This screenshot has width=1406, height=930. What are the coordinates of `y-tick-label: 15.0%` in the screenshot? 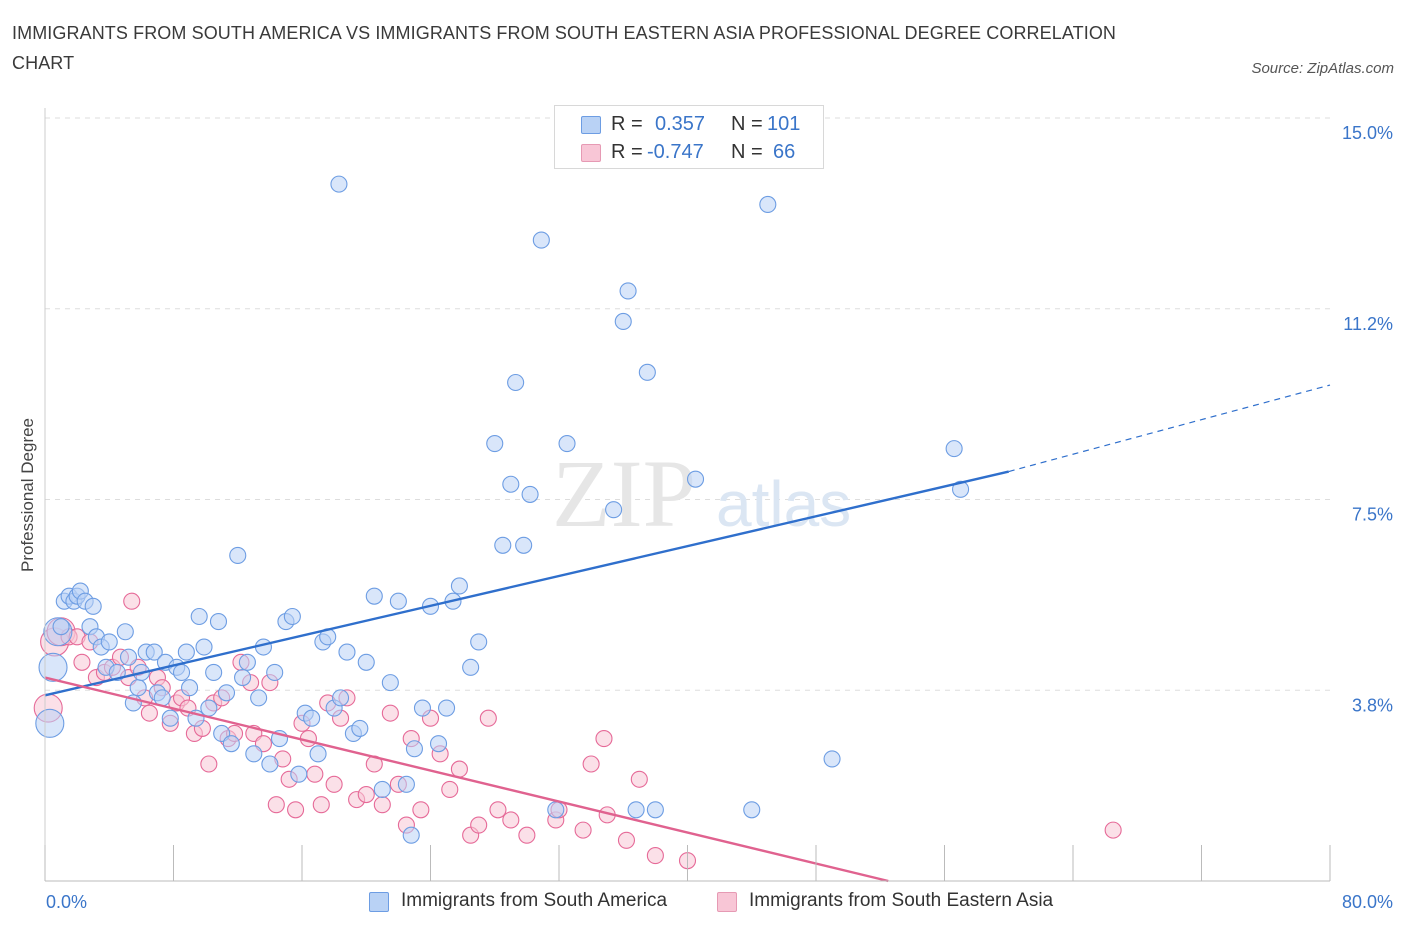 It's located at (1367, 133).